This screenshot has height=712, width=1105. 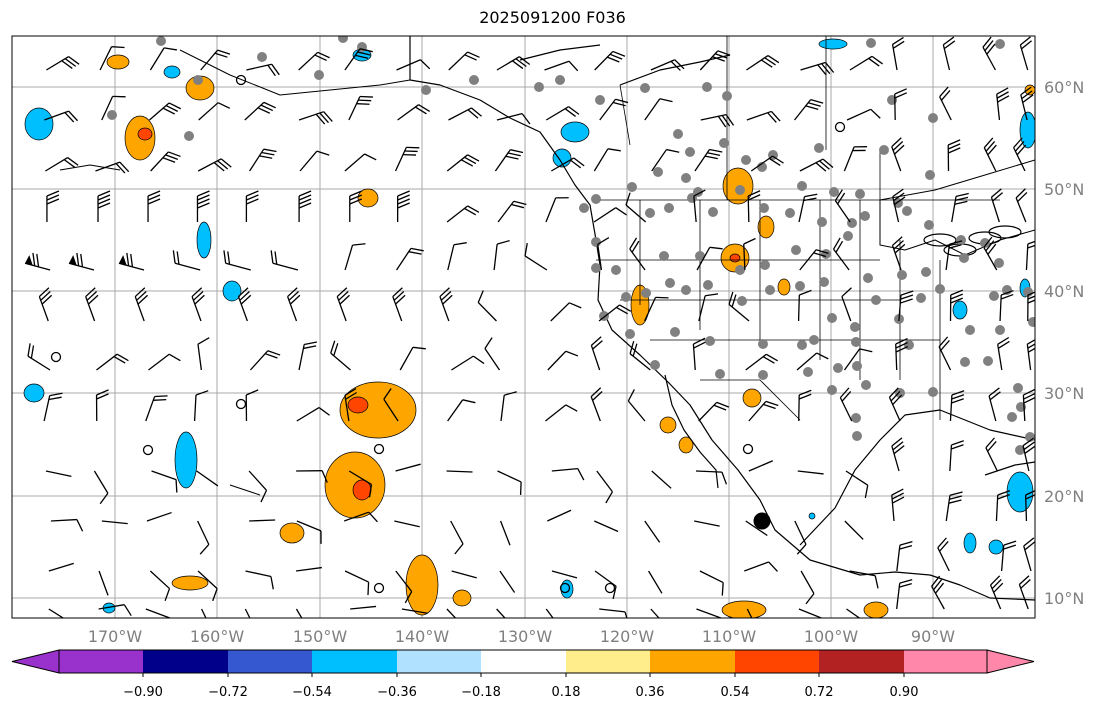 What do you see at coordinates (1064, 496) in the screenshot?
I see `lat-label: 20°N` at bounding box center [1064, 496].